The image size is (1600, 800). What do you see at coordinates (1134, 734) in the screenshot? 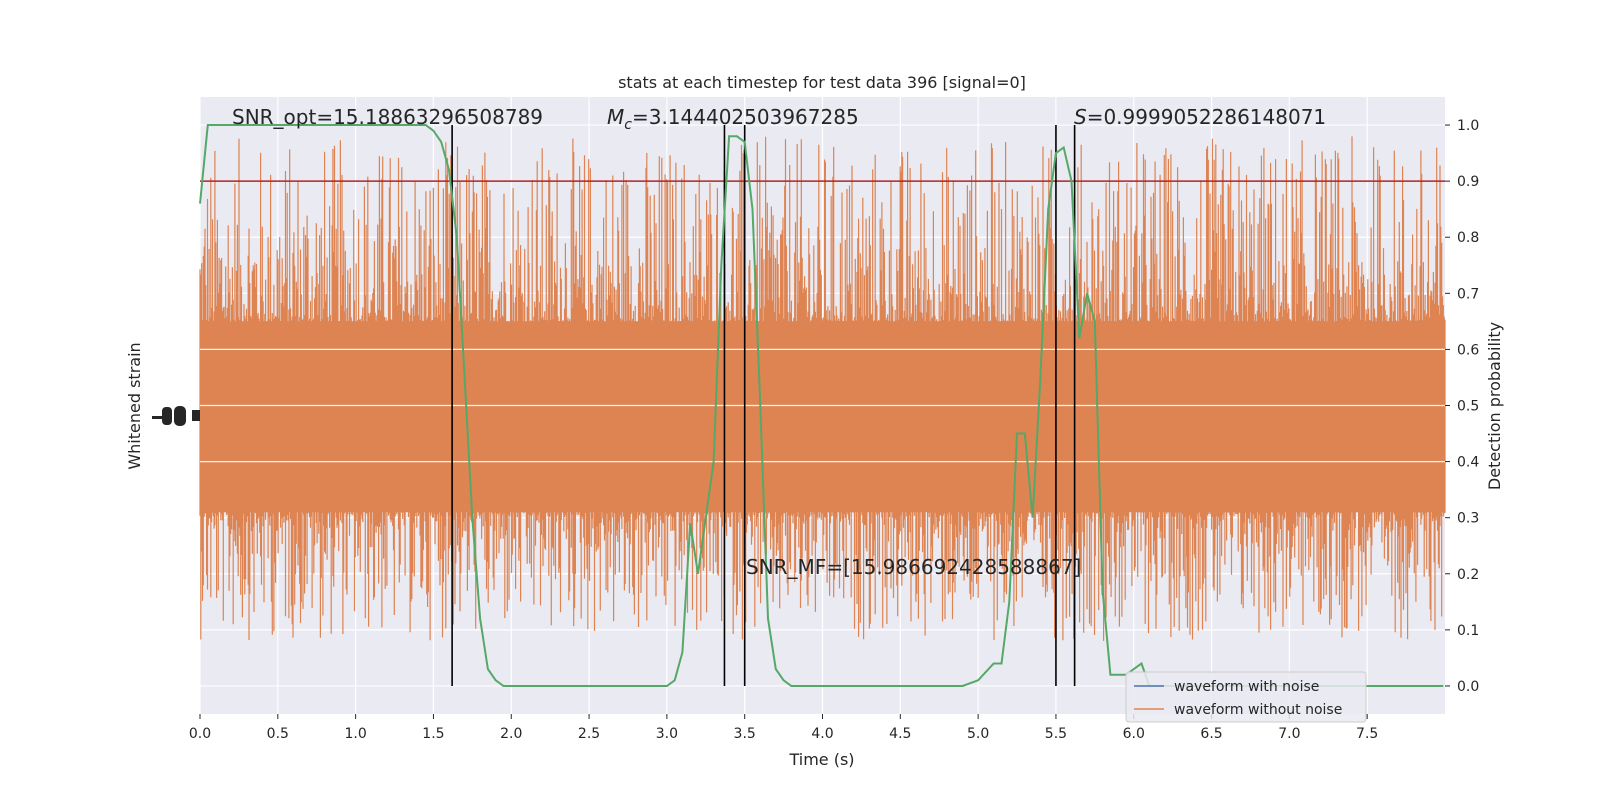
I see `x-tick-label: 6.0` at bounding box center [1134, 734].